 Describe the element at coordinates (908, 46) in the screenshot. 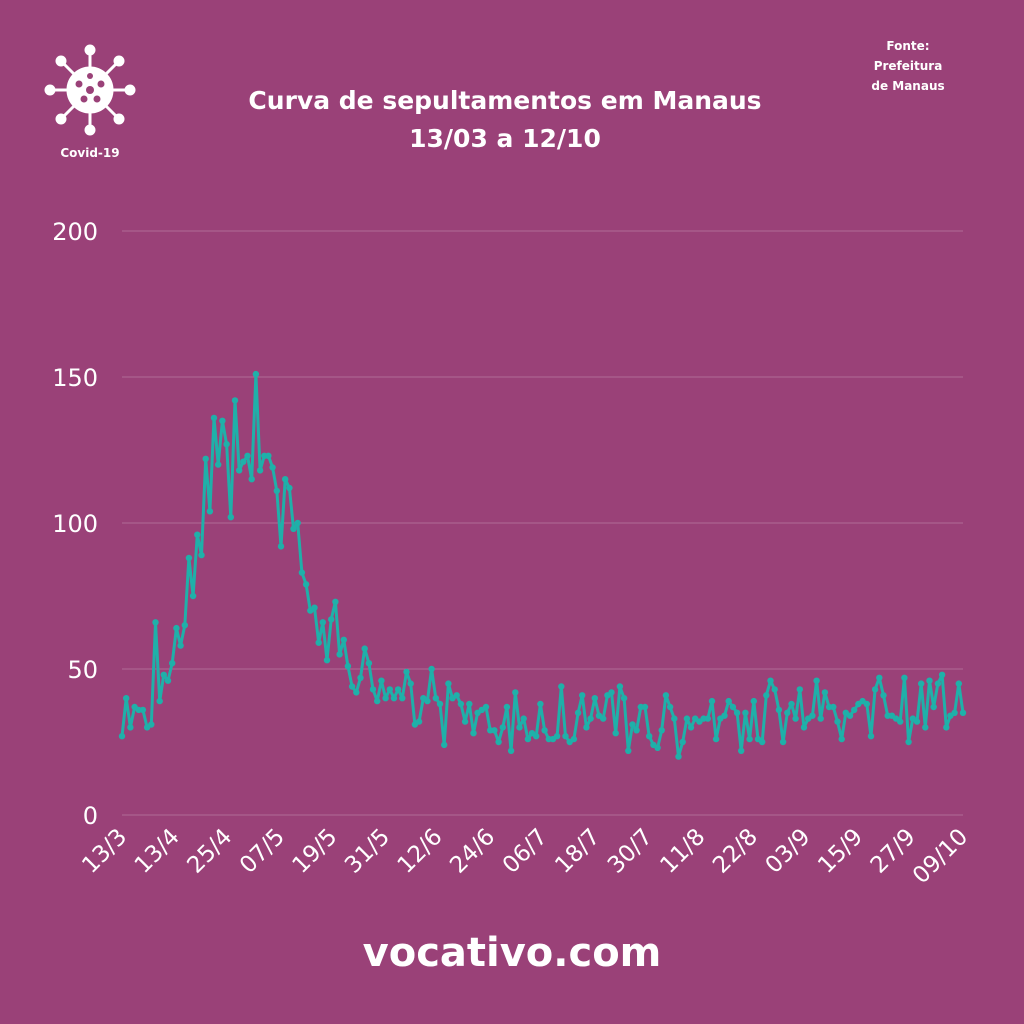

I see `source-label: Fonte:` at that location.